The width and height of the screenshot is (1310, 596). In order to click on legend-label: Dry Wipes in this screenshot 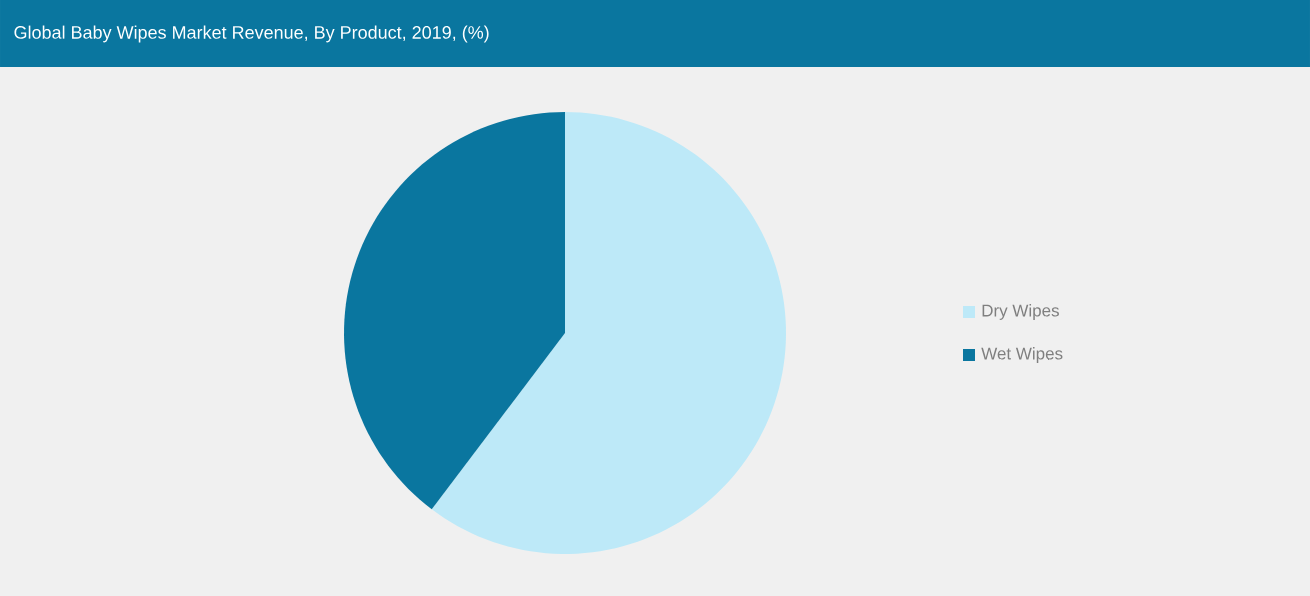, I will do `click(1020, 312)`.